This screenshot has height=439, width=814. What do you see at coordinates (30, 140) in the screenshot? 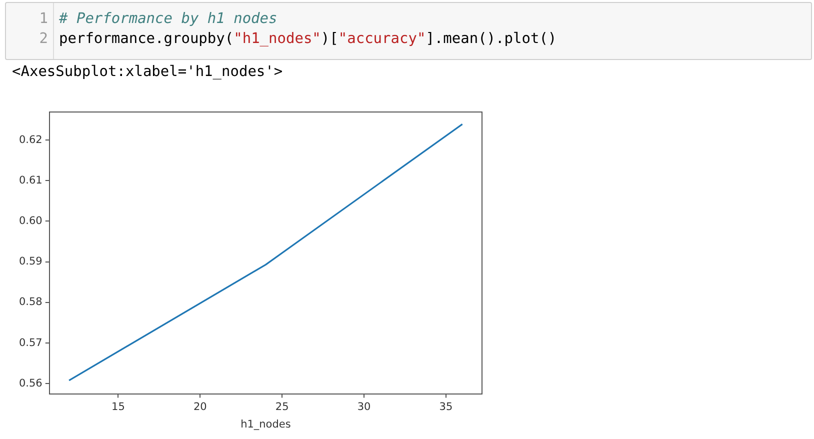
I see `y-tick-label: 0.62` at bounding box center [30, 140].